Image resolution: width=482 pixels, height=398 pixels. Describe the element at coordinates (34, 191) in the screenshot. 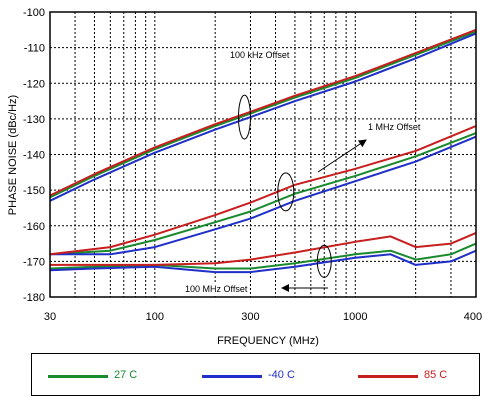

I see `y-tick-label: -150` at that location.